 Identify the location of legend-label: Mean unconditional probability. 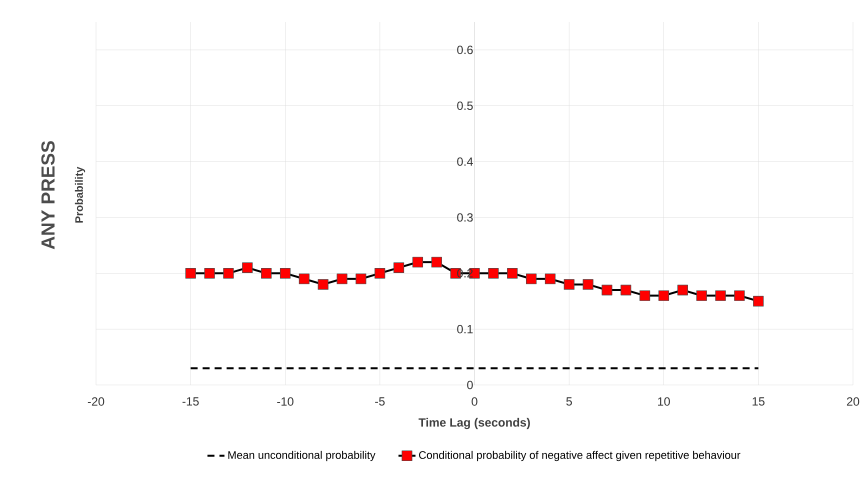
(302, 456).